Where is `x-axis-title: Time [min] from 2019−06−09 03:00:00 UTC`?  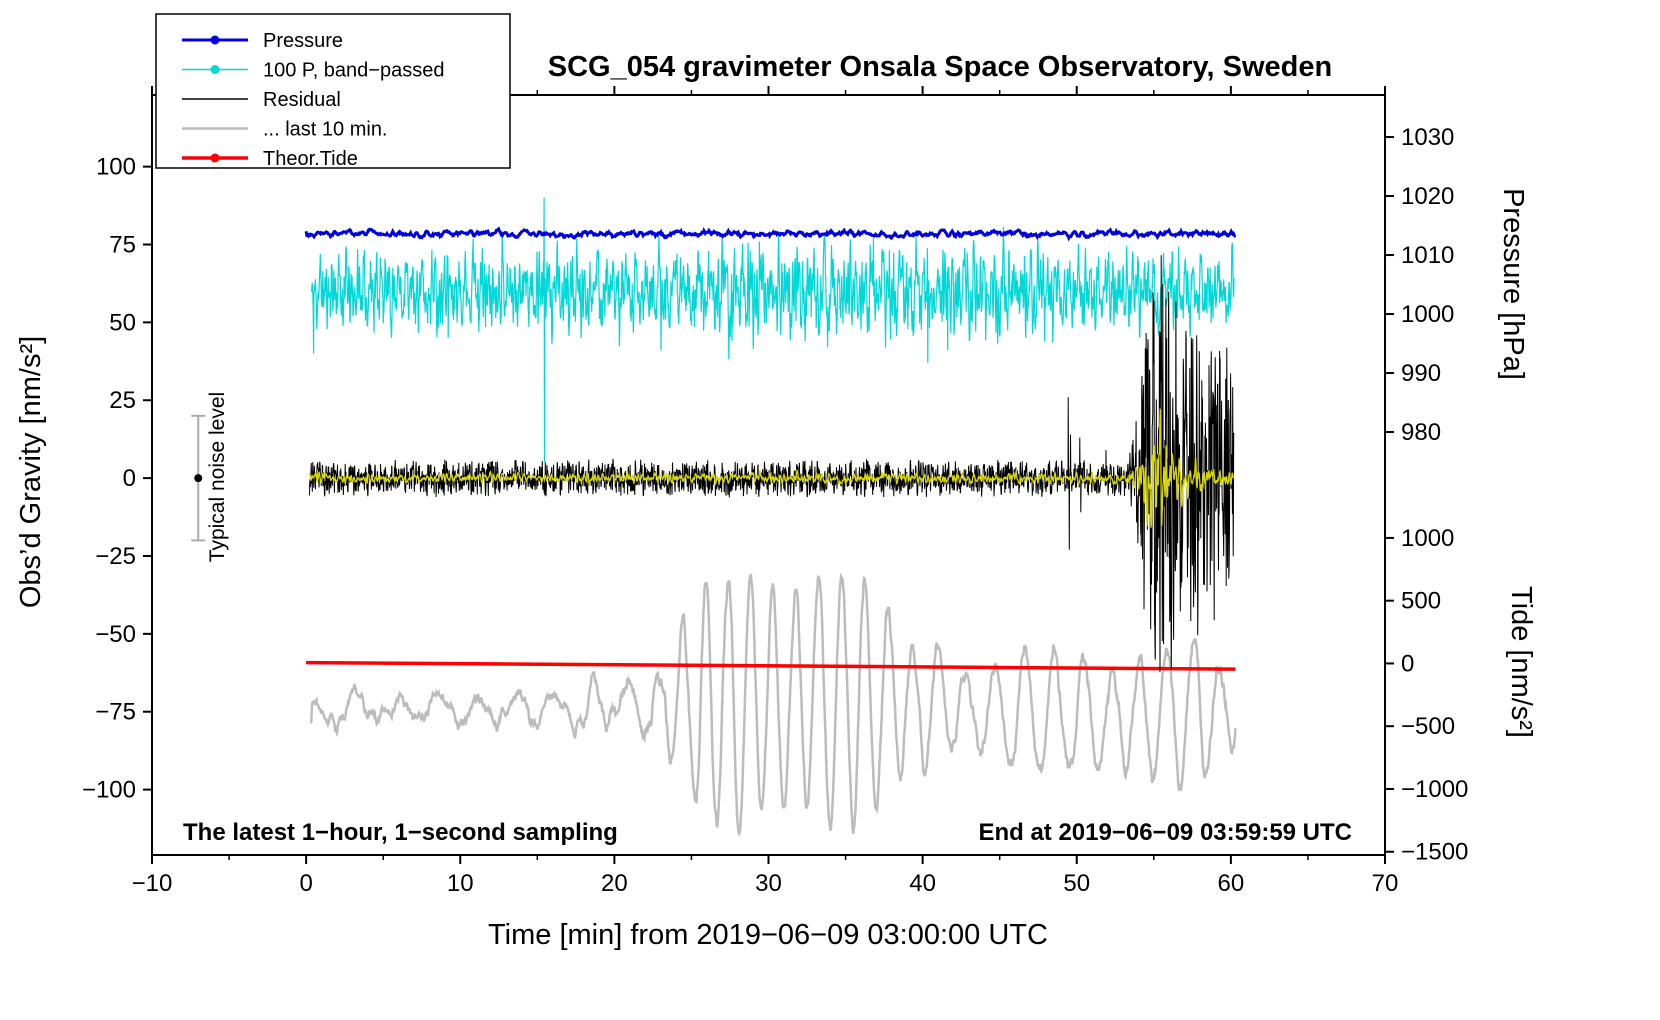 x-axis-title: Time [min] from 2019−06−09 03:00:00 UTC is located at coordinates (768, 935).